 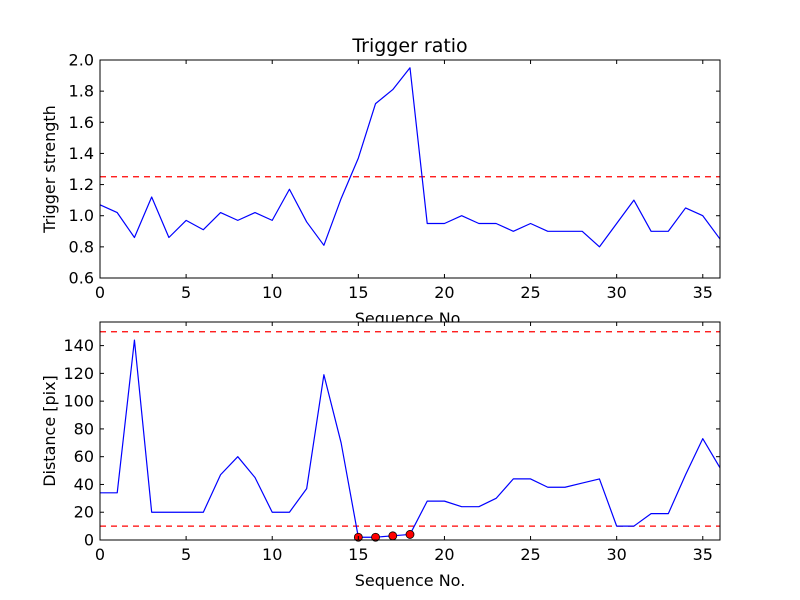 What do you see at coordinates (81, 246) in the screenshot?
I see `top-ytick-label: 0.8` at bounding box center [81, 246].